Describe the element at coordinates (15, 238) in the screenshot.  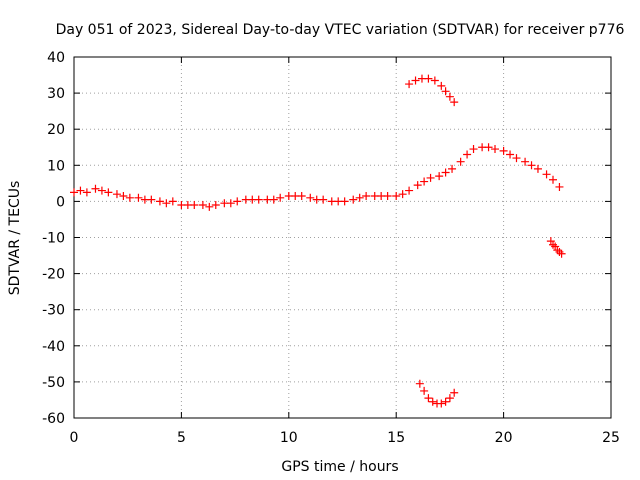
I see `y-axis-label: SDTVAR / TECUs` at that location.